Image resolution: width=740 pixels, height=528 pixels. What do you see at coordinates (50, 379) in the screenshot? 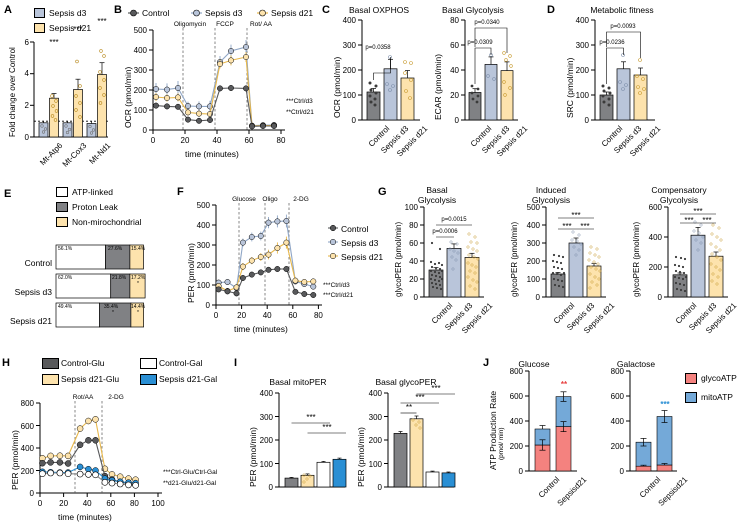
I see `legend-swatch-sepsis-d21-glu` at bounding box center [50, 379].